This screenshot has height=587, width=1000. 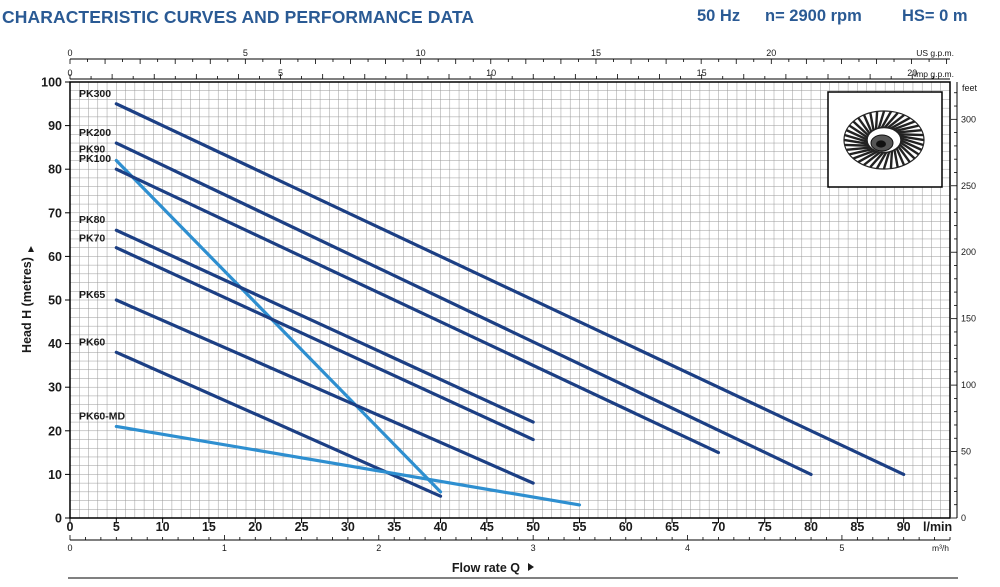 I want to click on series-label-pk90: PK90, so click(x=92, y=149).